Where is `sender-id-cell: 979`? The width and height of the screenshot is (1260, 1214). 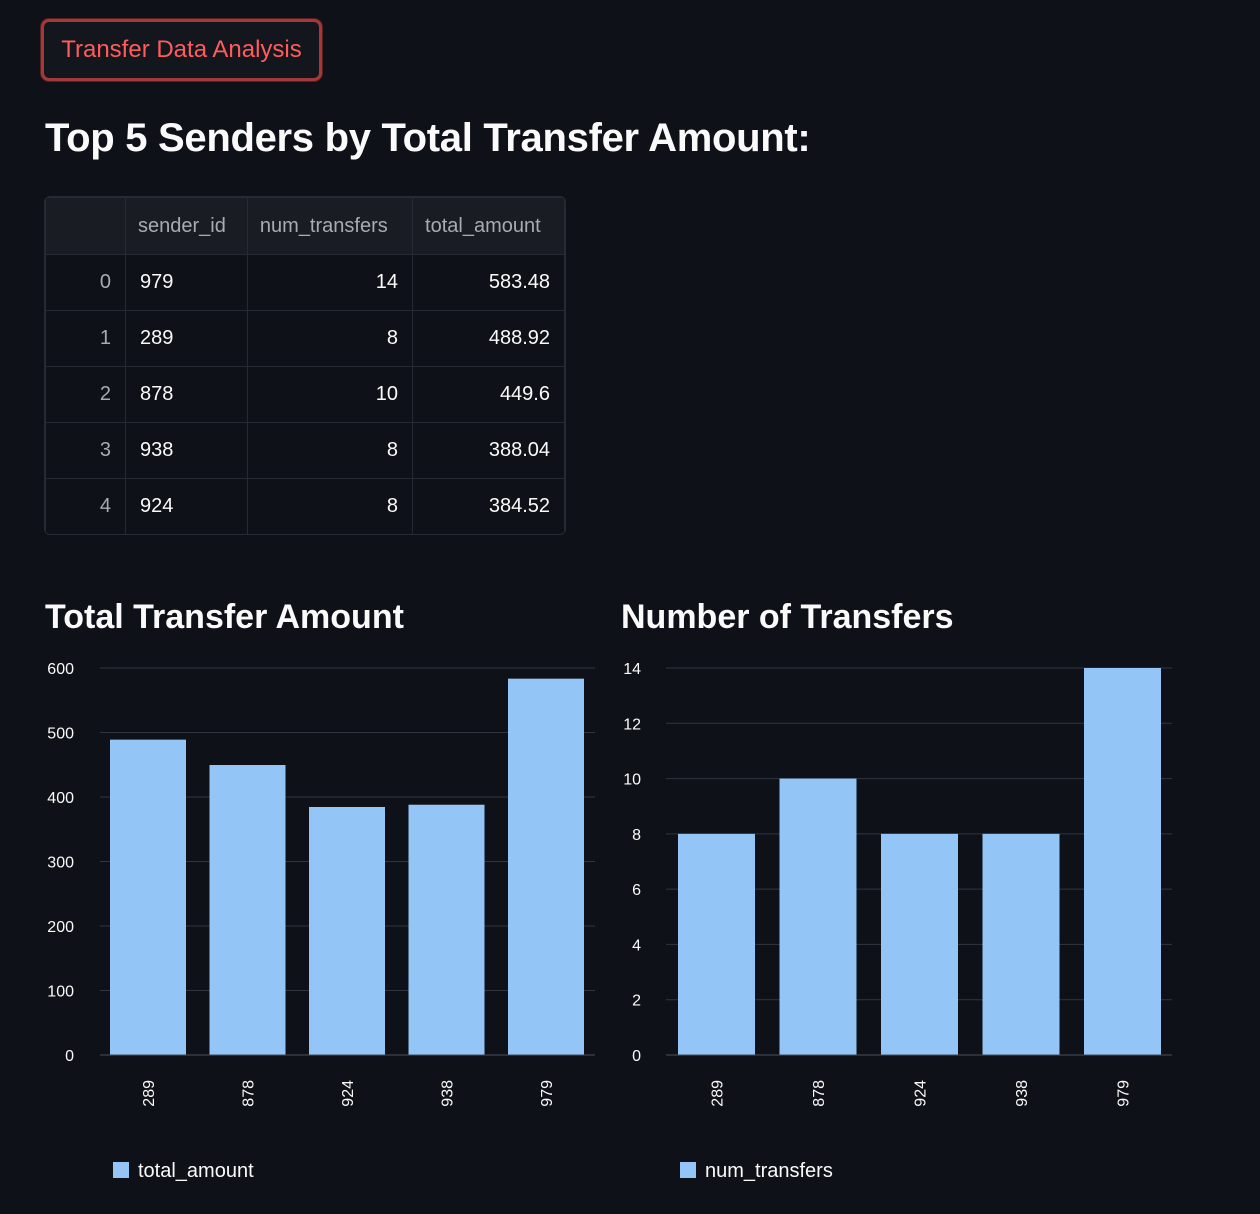 sender-id-cell: 979 is located at coordinates (186, 282).